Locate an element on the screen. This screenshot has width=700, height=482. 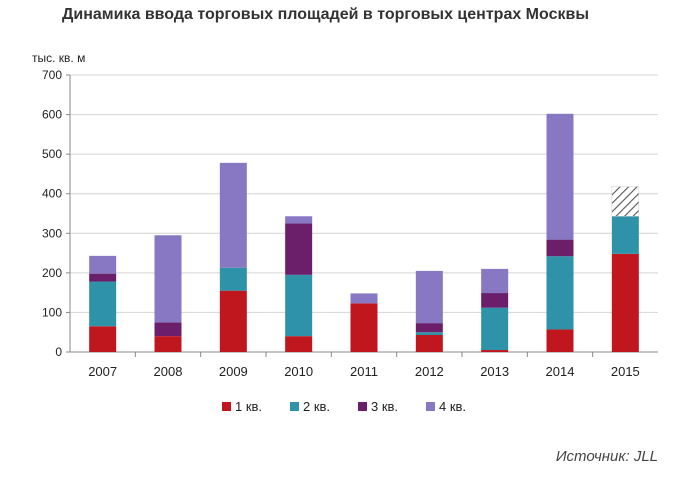
legend-label: 2 кв. is located at coordinates (316, 406).